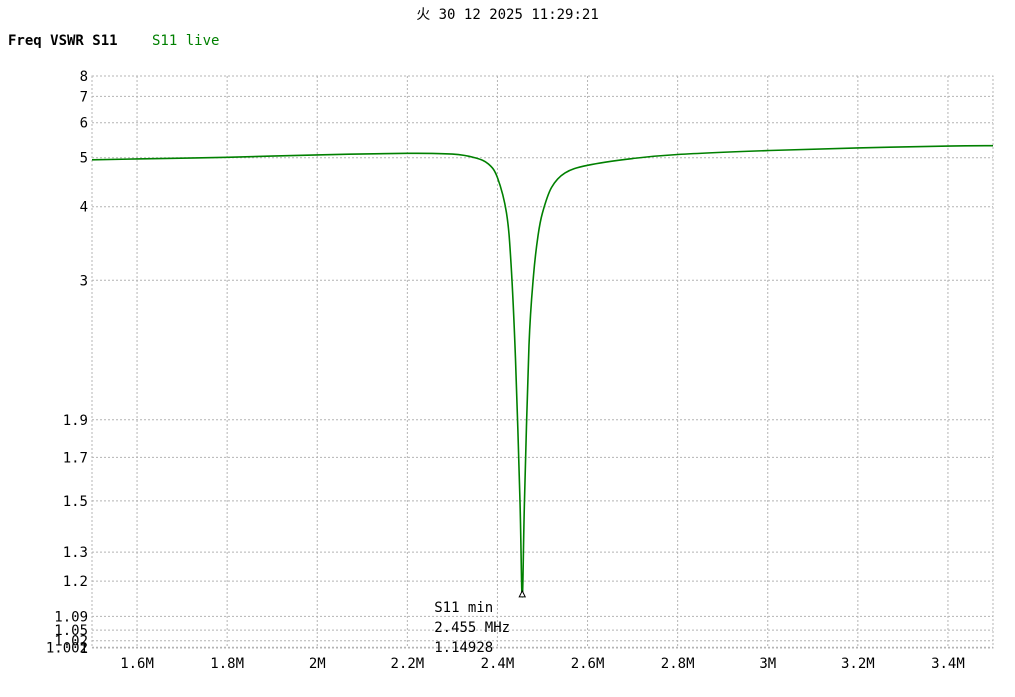 The height and width of the screenshot is (697, 1015). What do you see at coordinates (75, 582) in the screenshot?
I see `y-tick-label: 1.2` at bounding box center [75, 582].